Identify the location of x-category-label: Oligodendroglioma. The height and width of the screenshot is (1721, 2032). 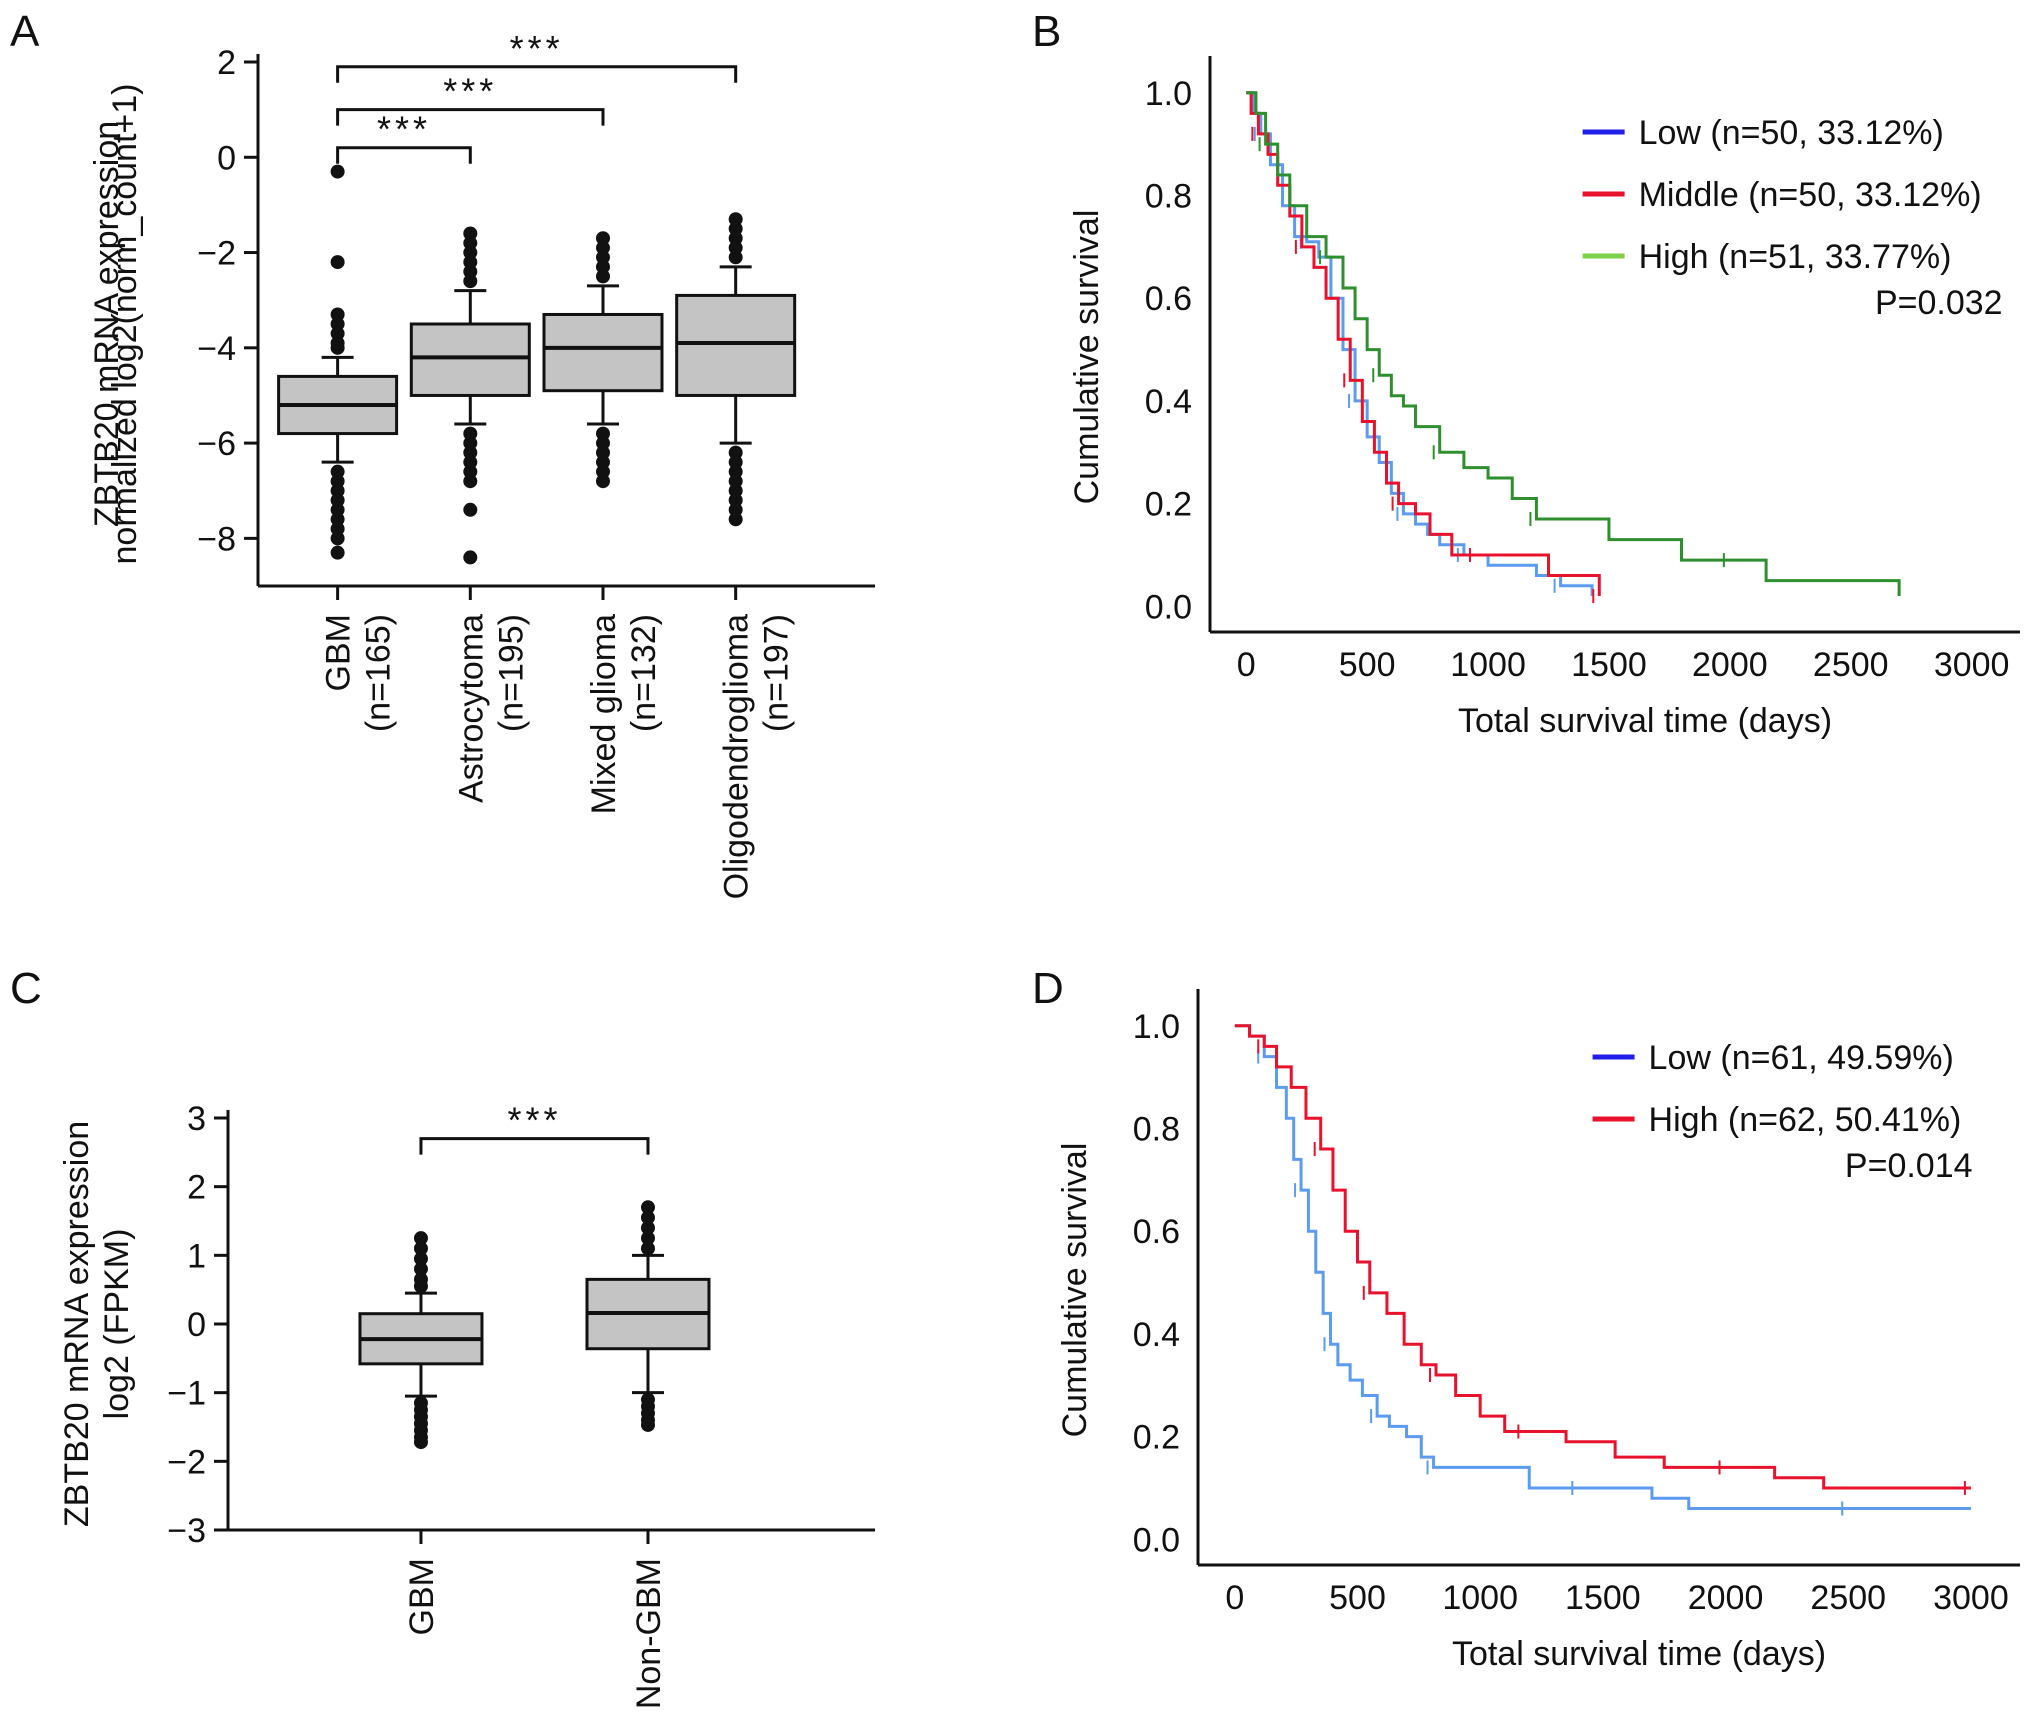
(737, 756).